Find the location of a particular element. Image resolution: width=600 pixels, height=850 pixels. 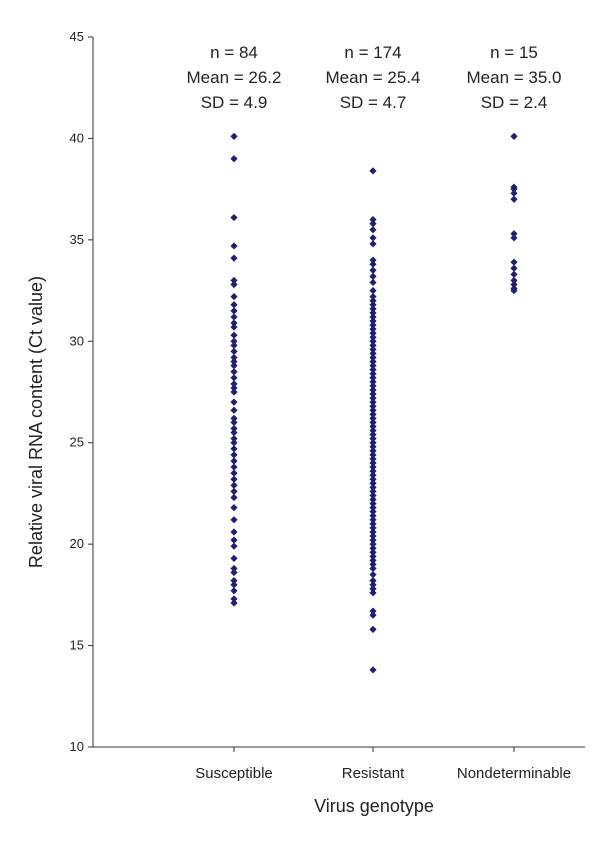

y-axis: 10 15 20 25 30 35 40 45 is located at coordinates (82, 391).